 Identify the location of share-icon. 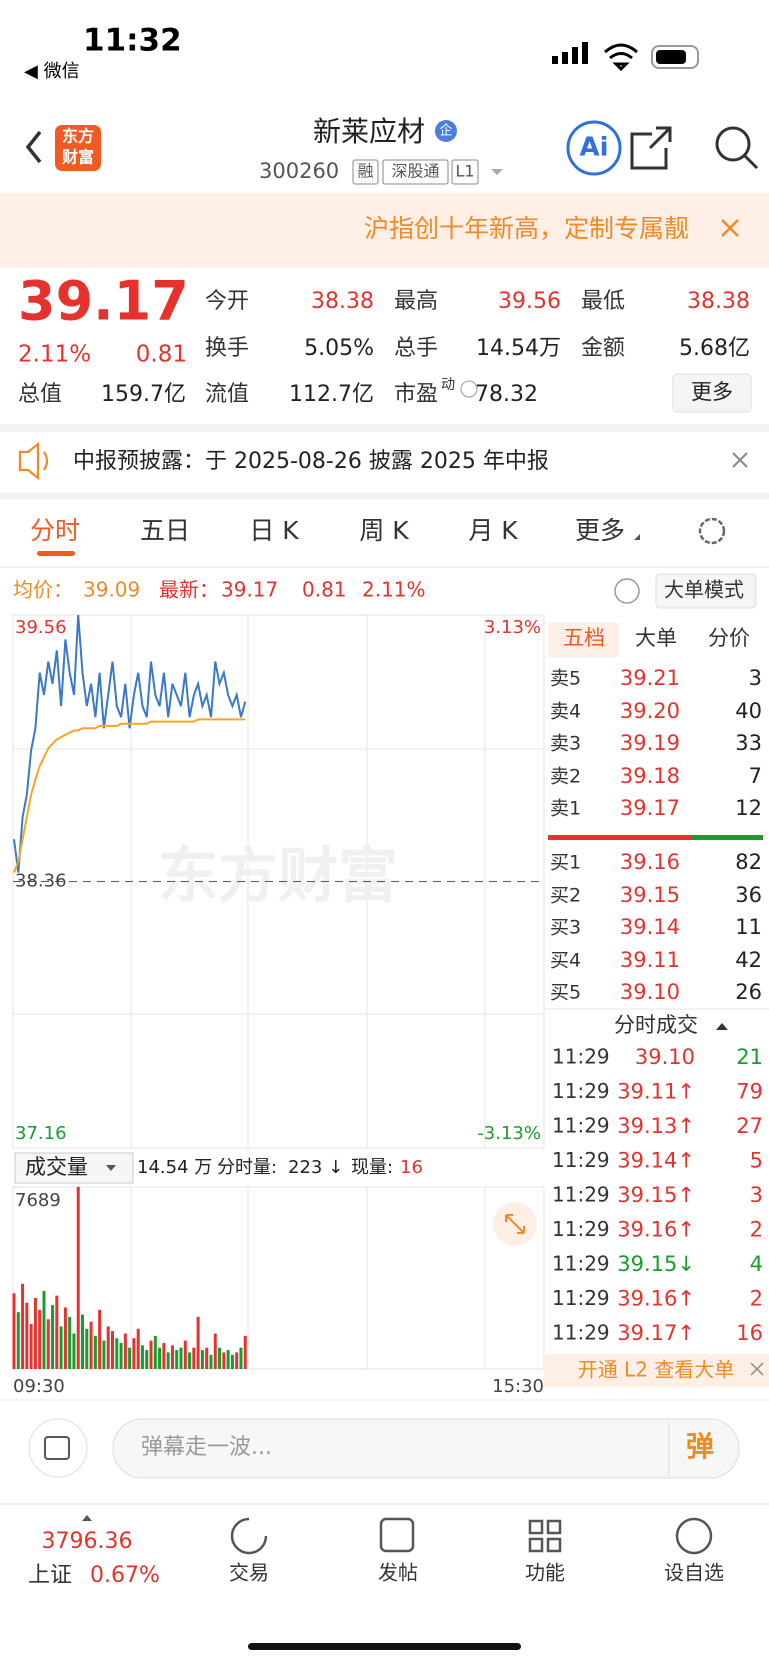
(651, 148).